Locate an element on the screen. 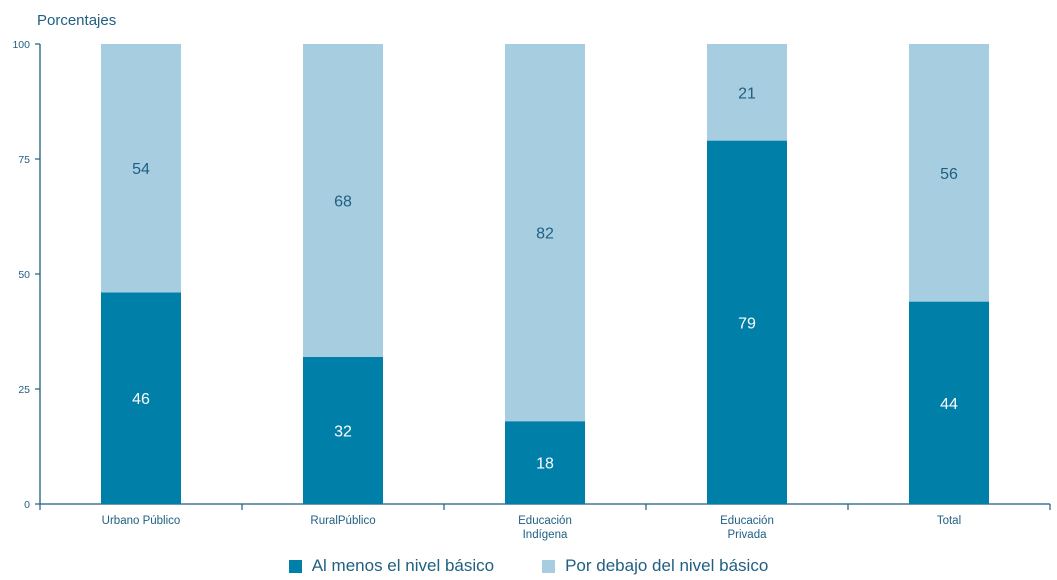 The image size is (1057, 580). data-label-series-1: 46 is located at coordinates (141, 399).